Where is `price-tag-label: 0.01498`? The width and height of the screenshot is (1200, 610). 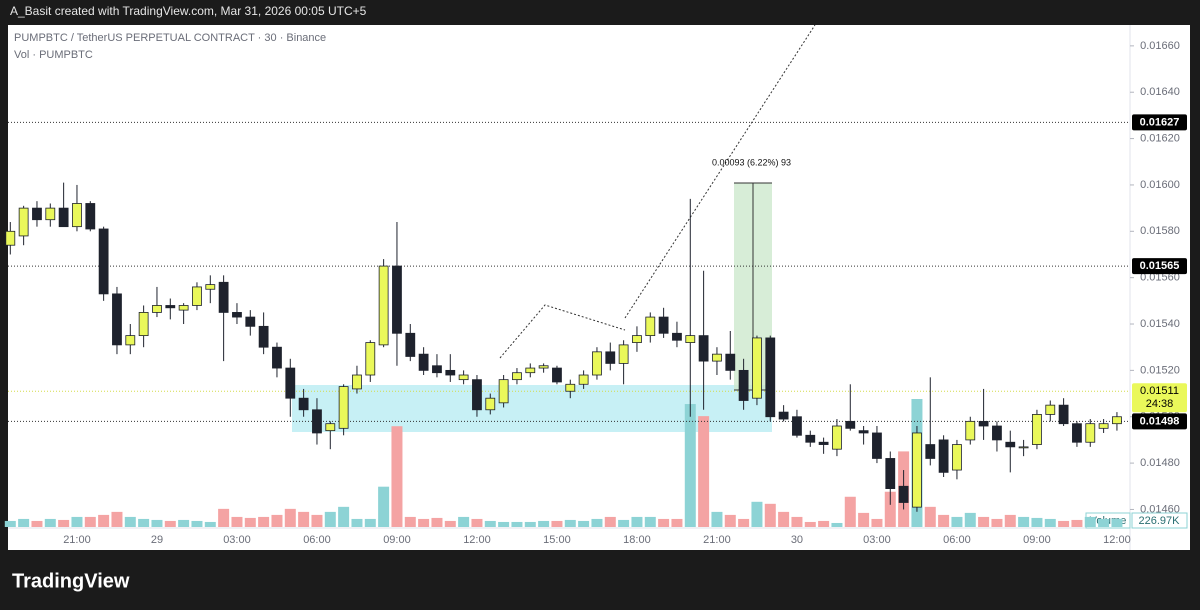
price-tag-label: 0.01498 is located at coordinates (1160, 421).